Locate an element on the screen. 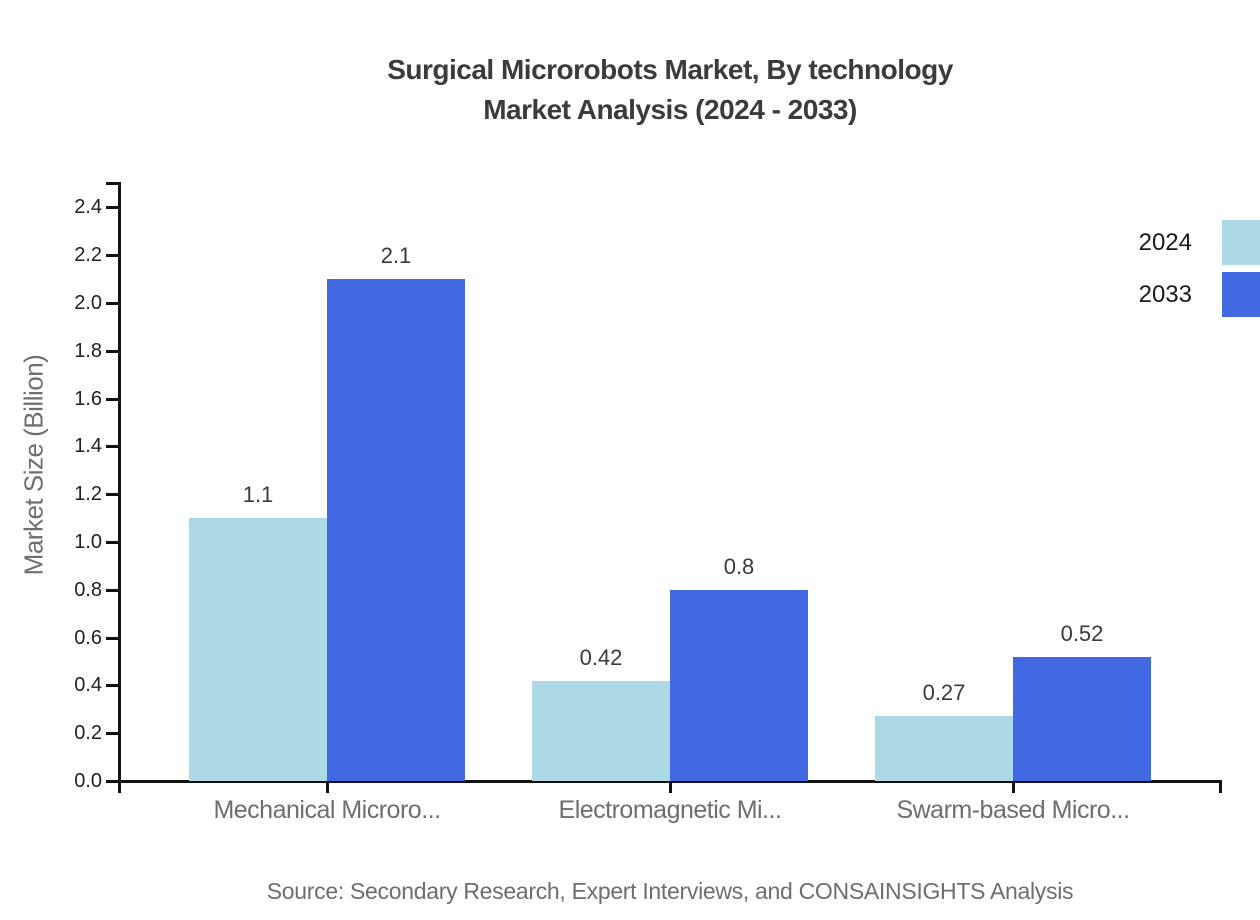 Image resolution: width=1260 pixels, height=920 pixels. chart-subtitle: Market Analysis (2024 - 2033) is located at coordinates (670, 109).